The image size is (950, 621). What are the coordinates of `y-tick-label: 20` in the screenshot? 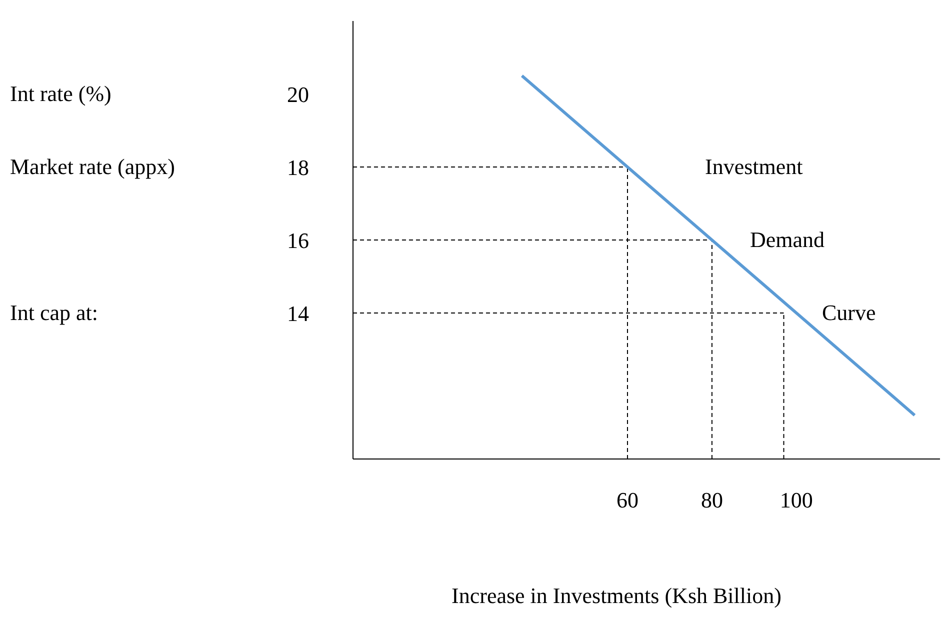 It's located at (298, 94).